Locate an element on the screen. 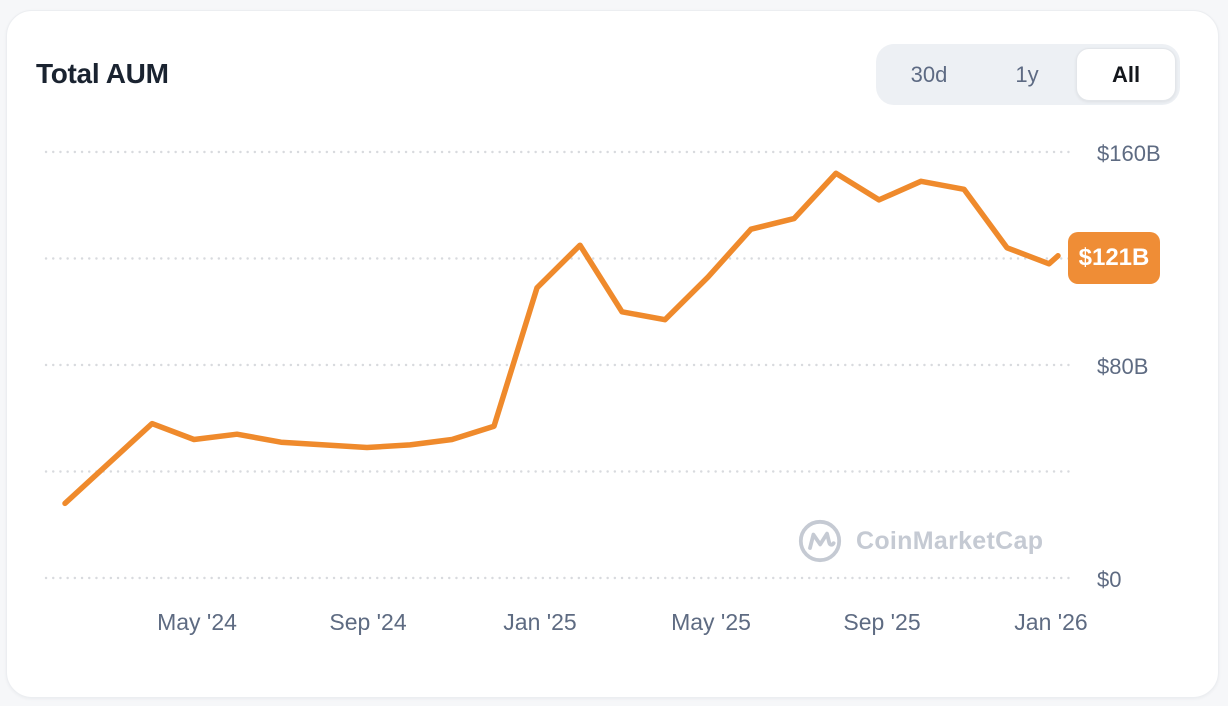  x-axis-label: Sep '24 is located at coordinates (368, 622).